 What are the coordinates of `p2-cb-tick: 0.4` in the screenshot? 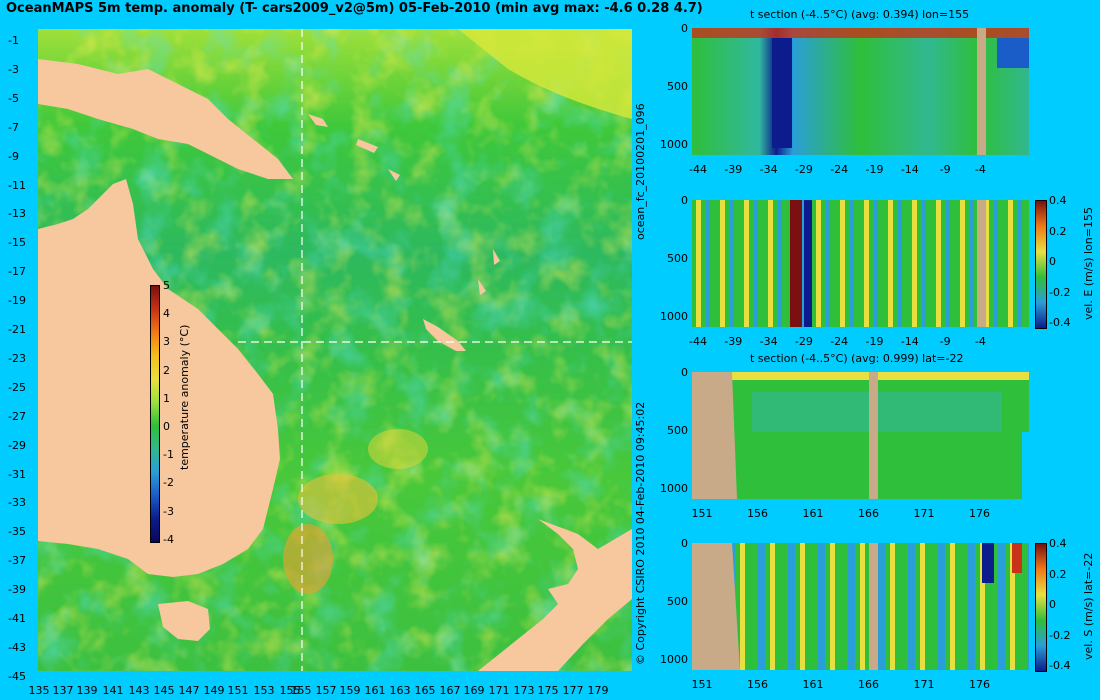 It's located at (1058, 200).